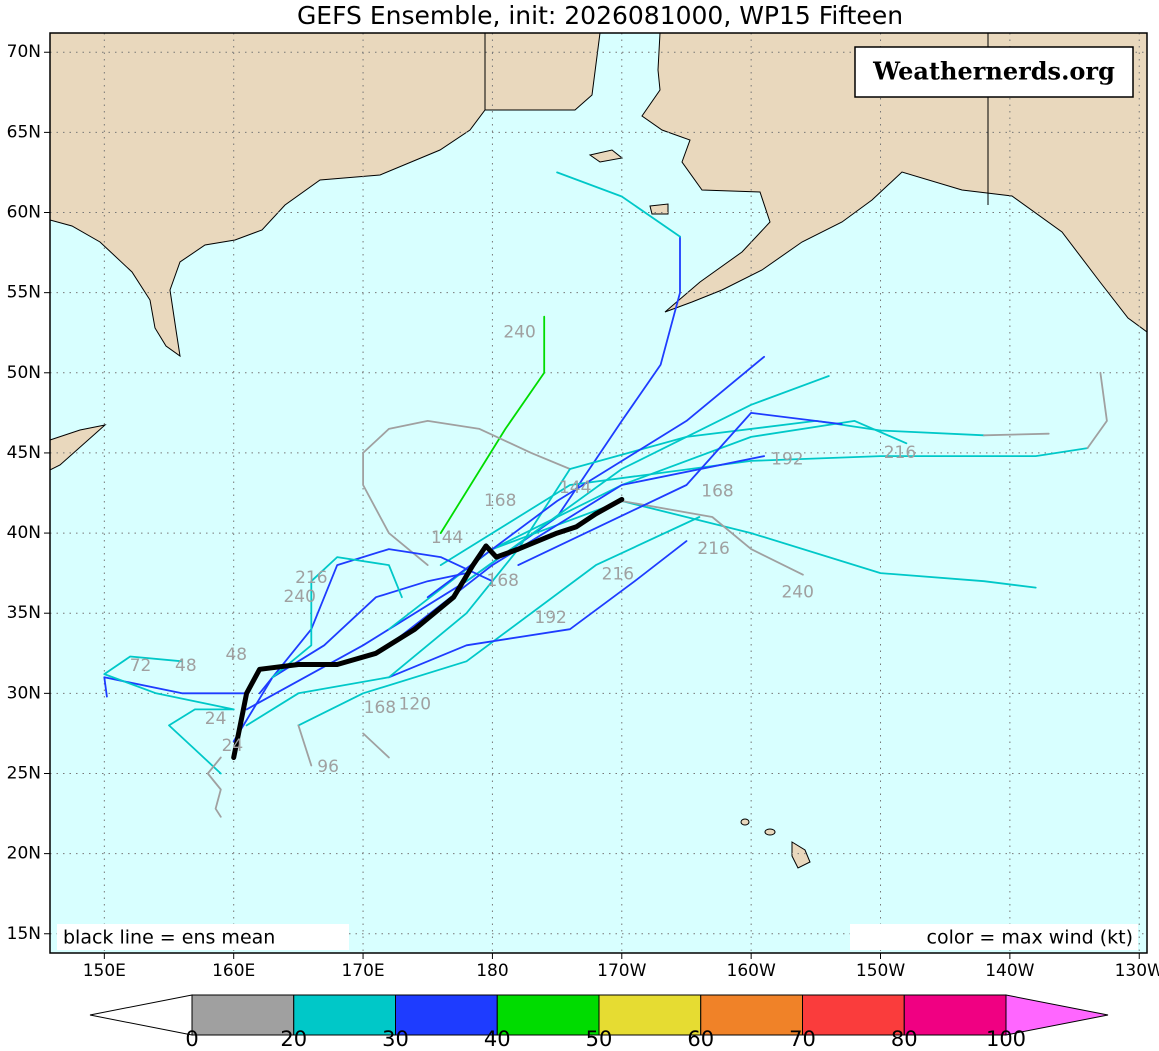 The height and width of the screenshot is (1051, 1159). What do you see at coordinates (24, 693) in the screenshot?
I see `y-tick-label: 30N` at bounding box center [24, 693].